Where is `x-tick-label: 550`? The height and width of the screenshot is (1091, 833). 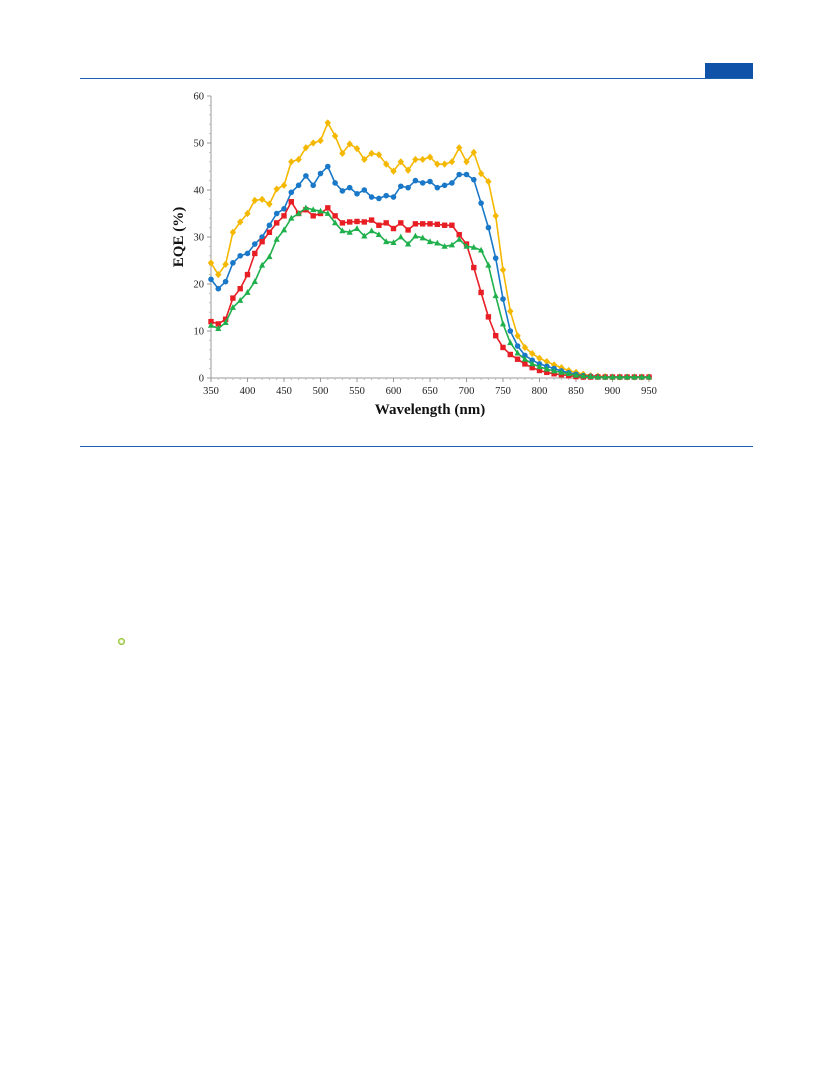 x-tick-label: 550 is located at coordinates (357, 391).